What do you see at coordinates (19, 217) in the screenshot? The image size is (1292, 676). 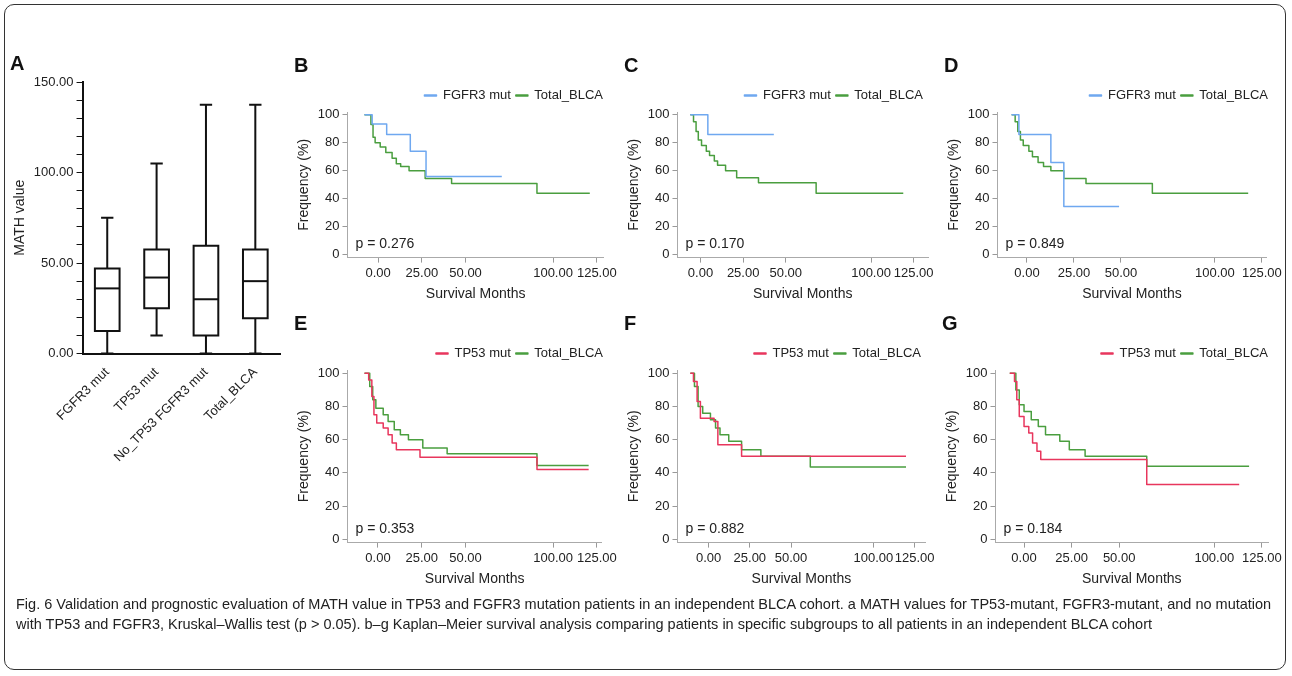 I see `y-axis-title: MATH value` at bounding box center [19, 217].